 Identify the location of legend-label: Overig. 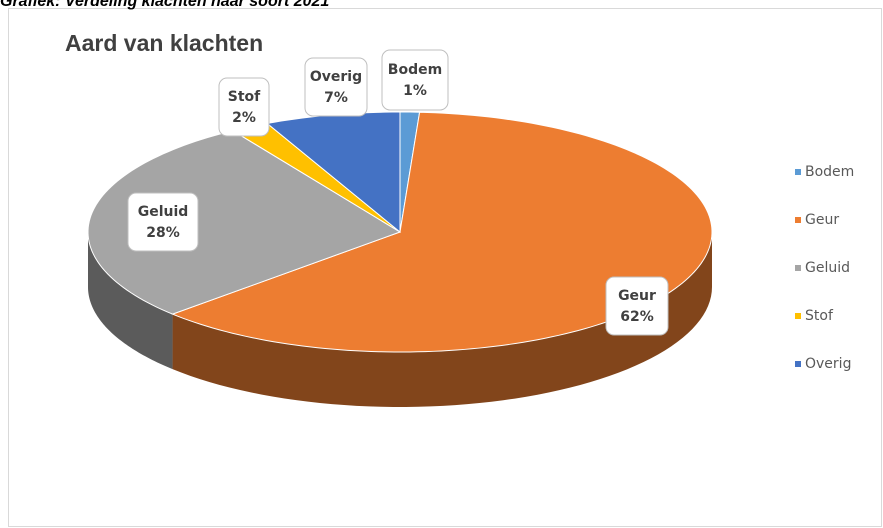
(828, 364).